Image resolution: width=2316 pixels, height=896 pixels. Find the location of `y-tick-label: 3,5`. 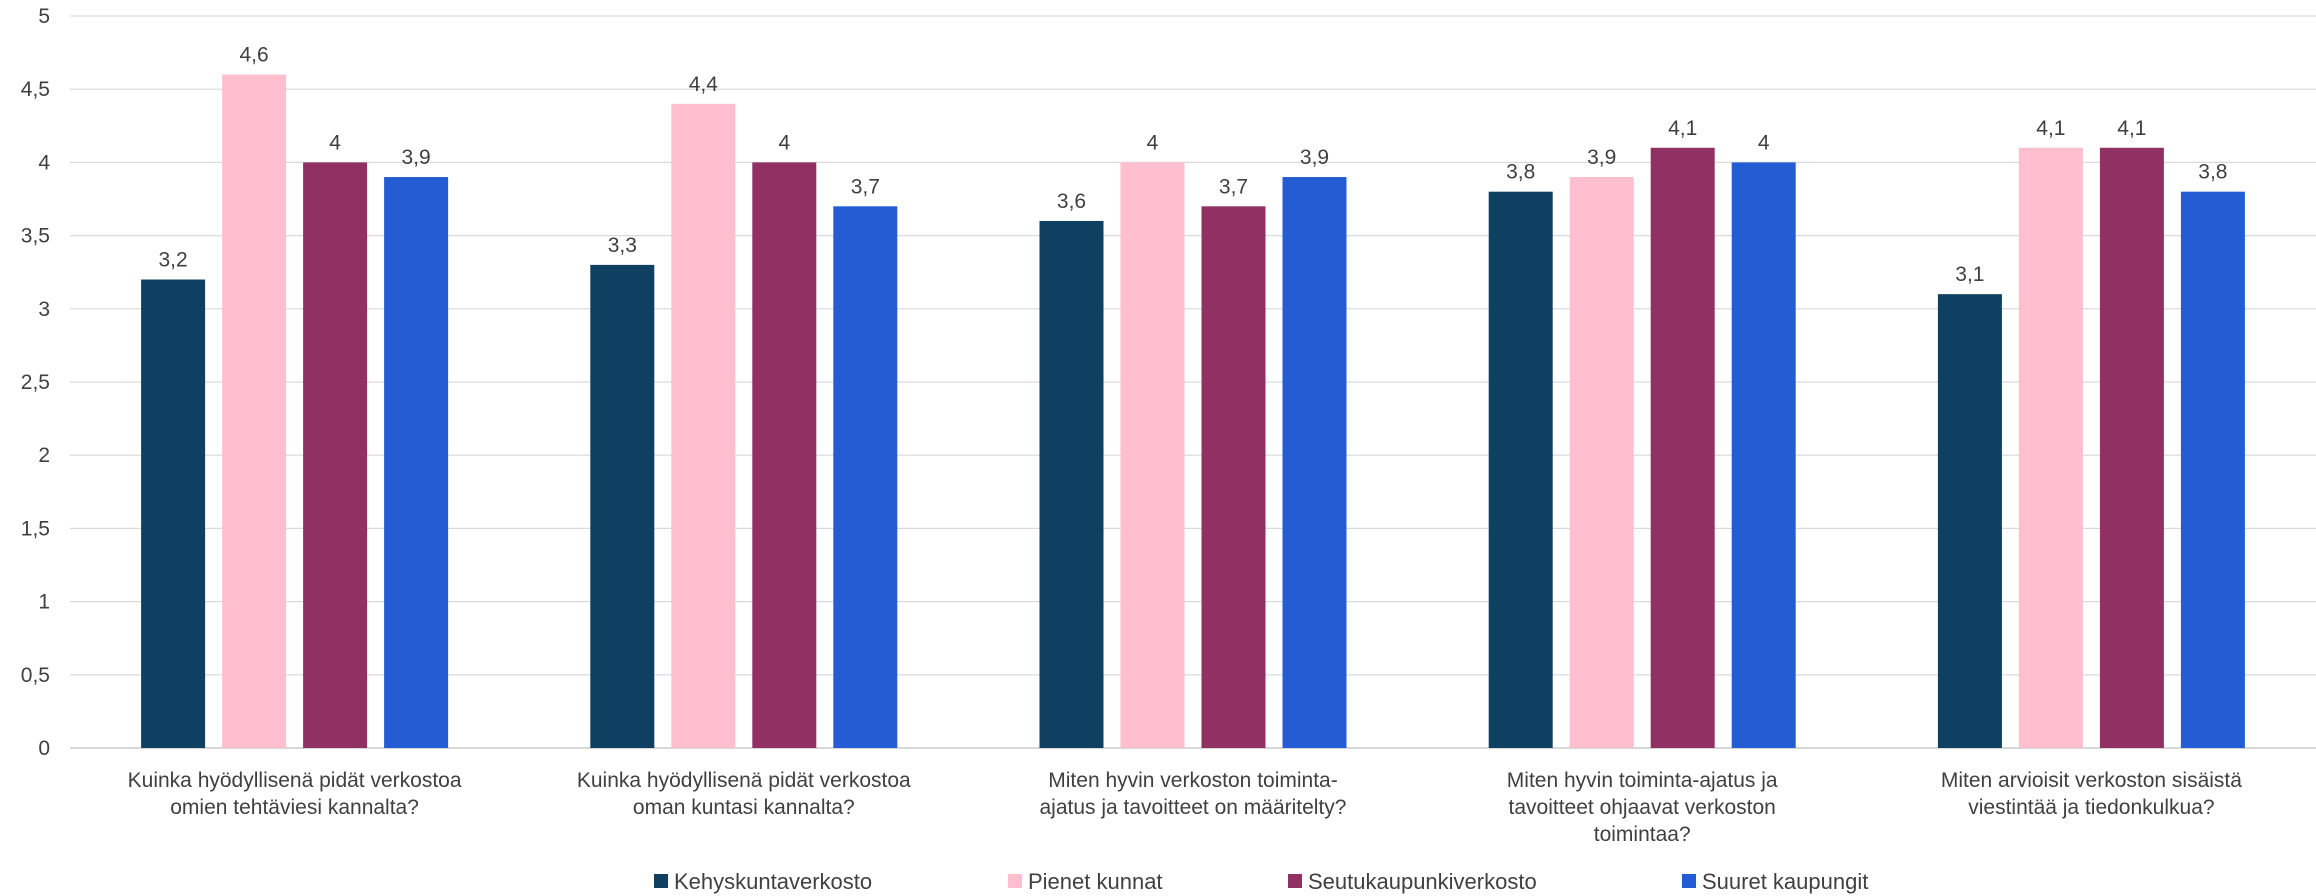

y-tick-label: 3,5 is located at coordinates (35, 236).